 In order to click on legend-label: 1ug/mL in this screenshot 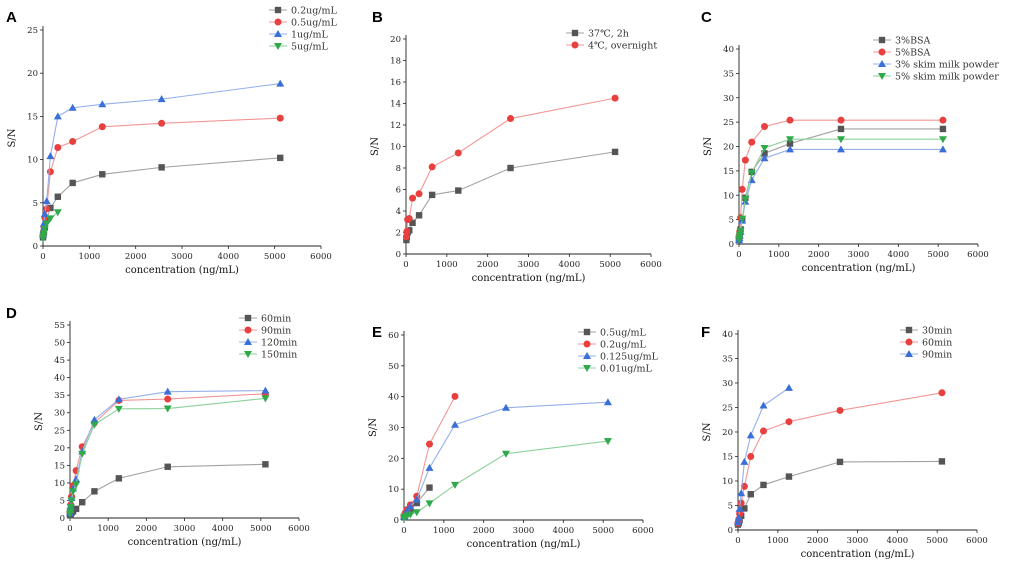, I will do `click(309, 35)`.